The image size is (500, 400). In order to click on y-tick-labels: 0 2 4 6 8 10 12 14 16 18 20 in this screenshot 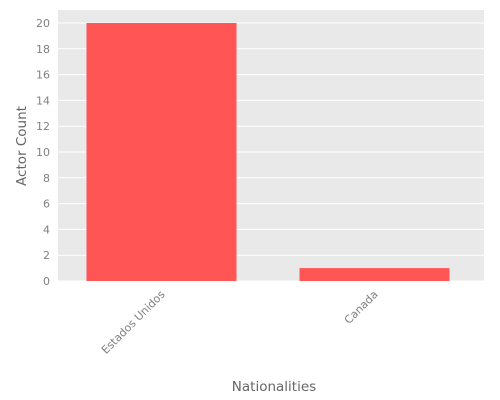, I will do `click(43, 152)`.